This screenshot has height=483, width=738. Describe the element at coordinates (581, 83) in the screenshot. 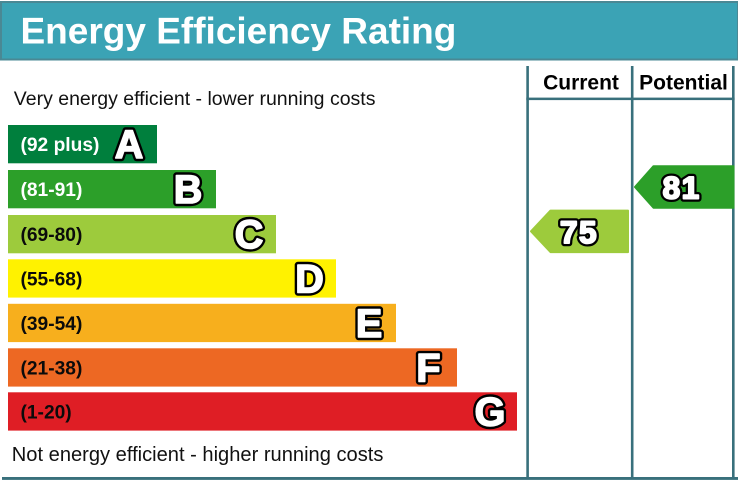

I see `svg-text: Current` at that location.